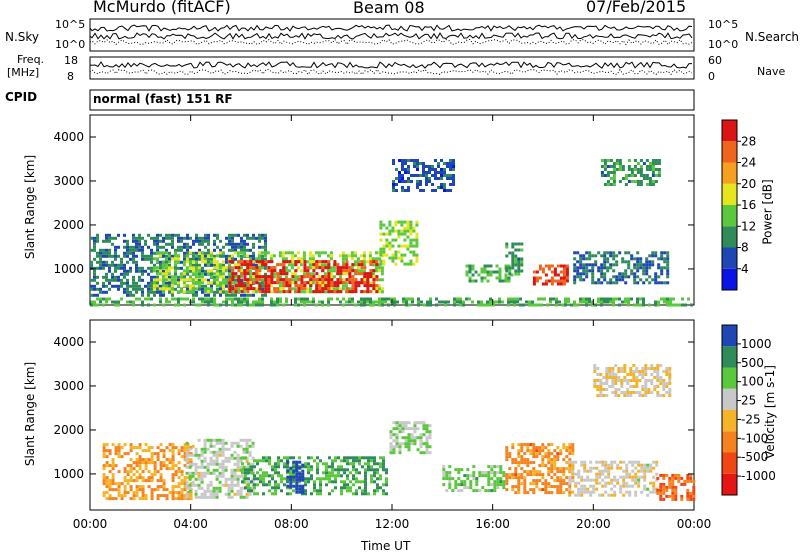 The image size is (800, 554). Describe the element at coordinates (68, 474) in the screenshot. I see `velocity-ytick-label: 1000` at that location.